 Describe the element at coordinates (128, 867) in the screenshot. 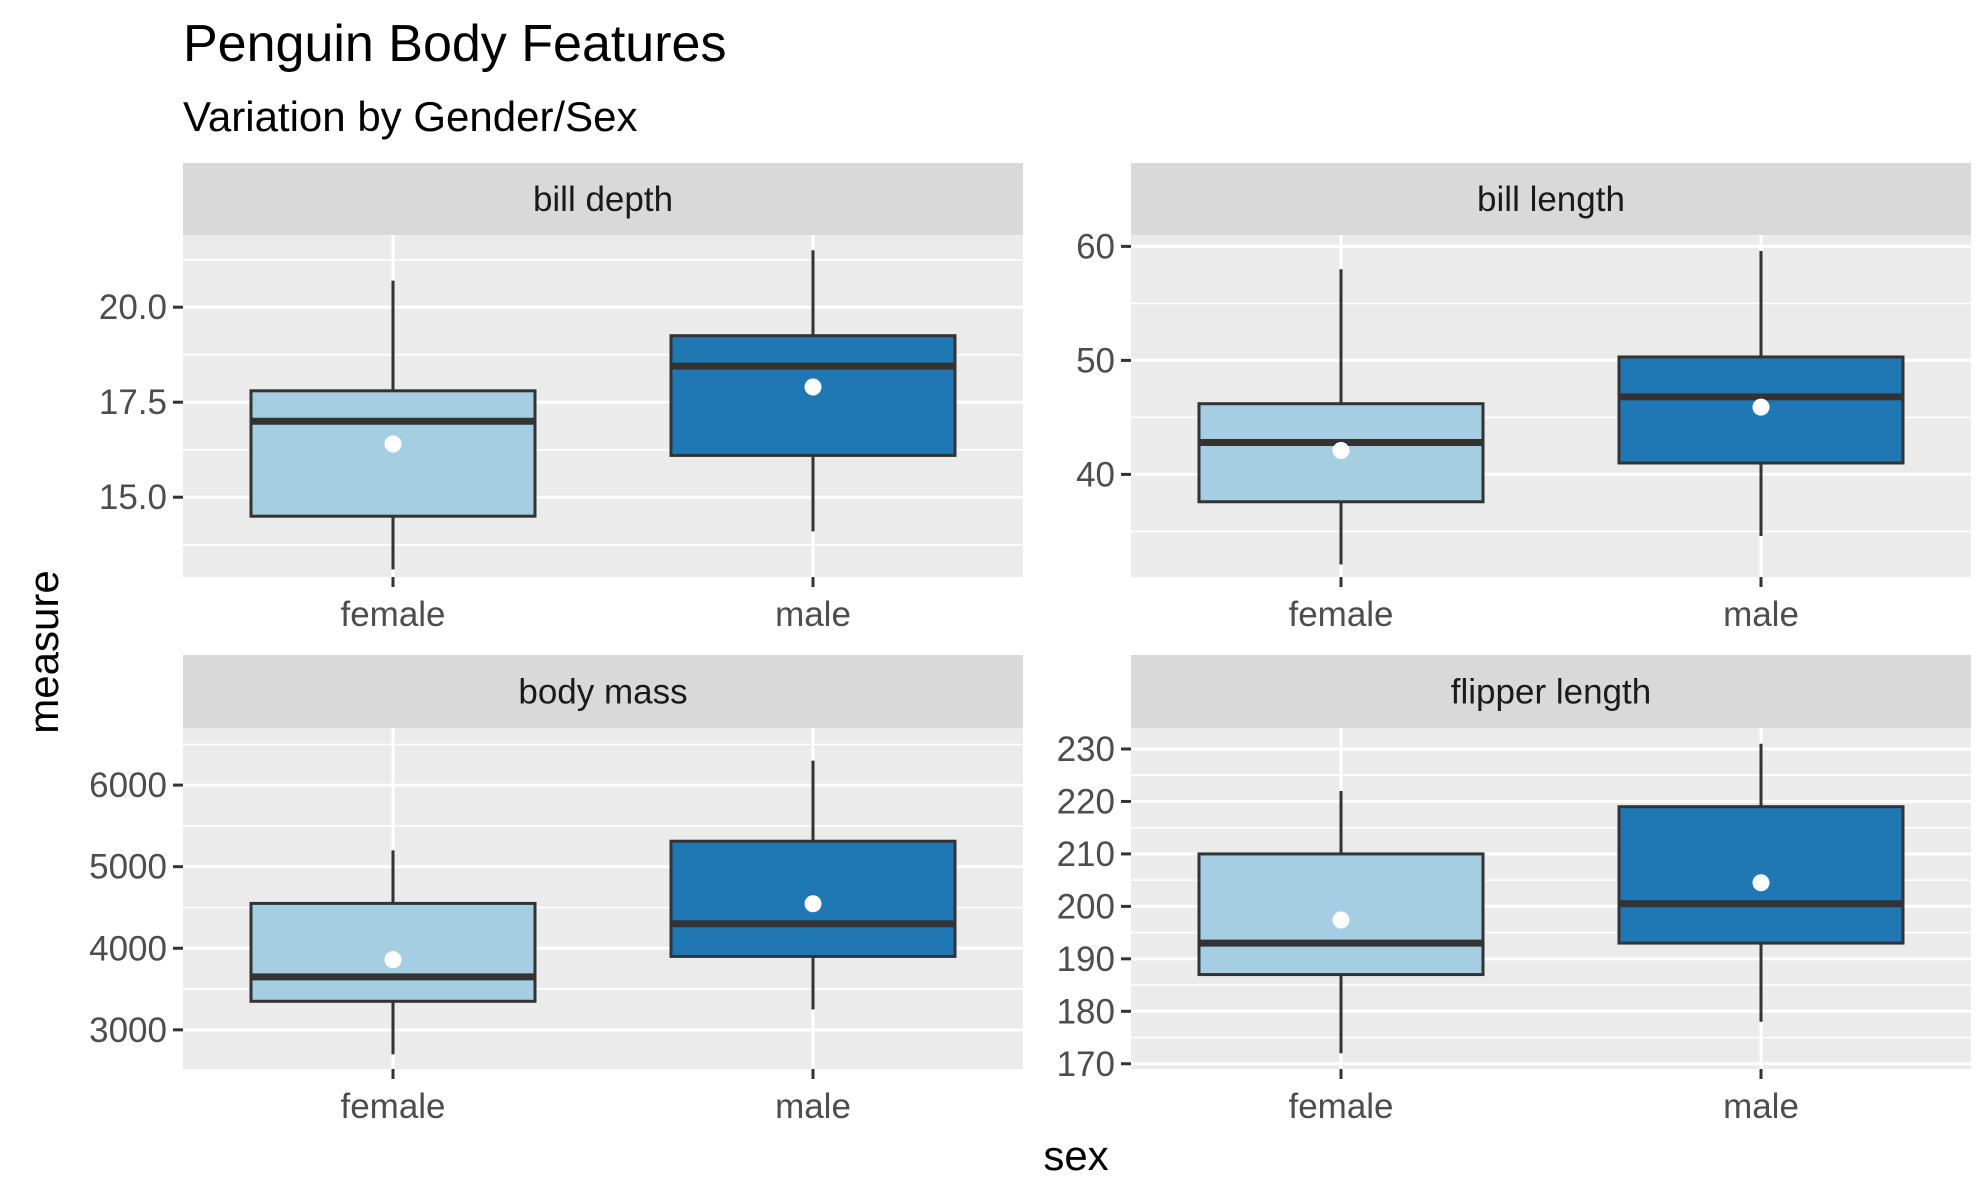

I see `y-tick-label: 5000` at that location.